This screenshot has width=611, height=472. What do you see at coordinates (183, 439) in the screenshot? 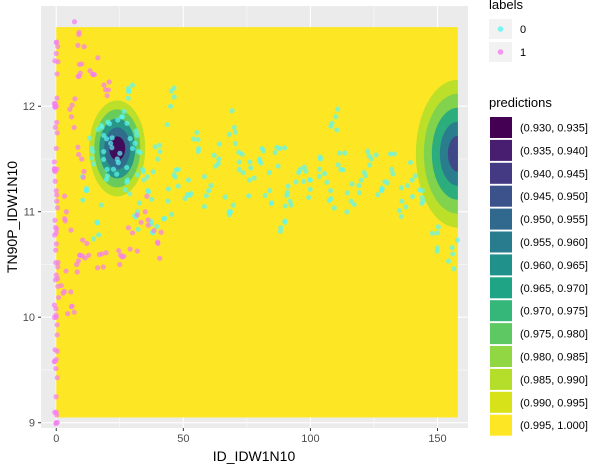
I see `x-tick-label: 50` at bounding box center [183, 439].